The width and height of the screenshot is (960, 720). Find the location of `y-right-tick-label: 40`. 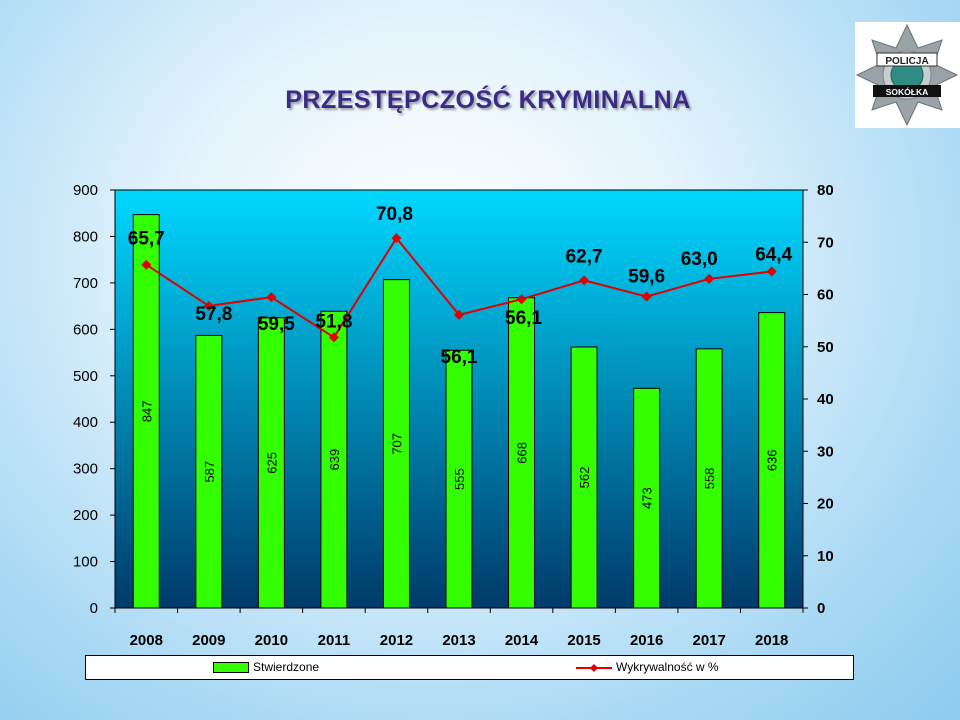

y-right-tick-label: 40 is located at coordinates (825, 399).